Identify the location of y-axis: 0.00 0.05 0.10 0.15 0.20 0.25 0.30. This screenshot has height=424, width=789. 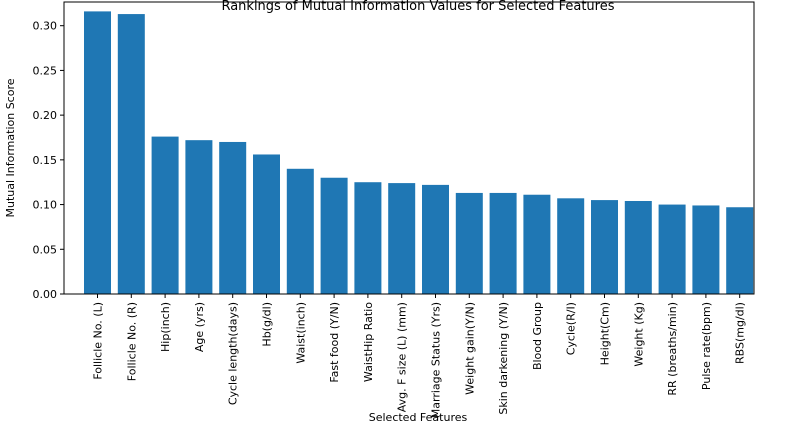
(48, 160).